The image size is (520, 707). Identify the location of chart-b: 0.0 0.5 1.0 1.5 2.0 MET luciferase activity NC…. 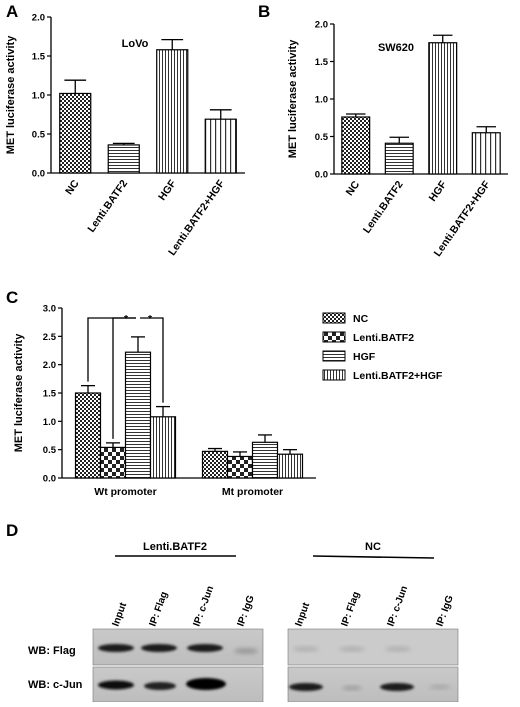
(397, 139).